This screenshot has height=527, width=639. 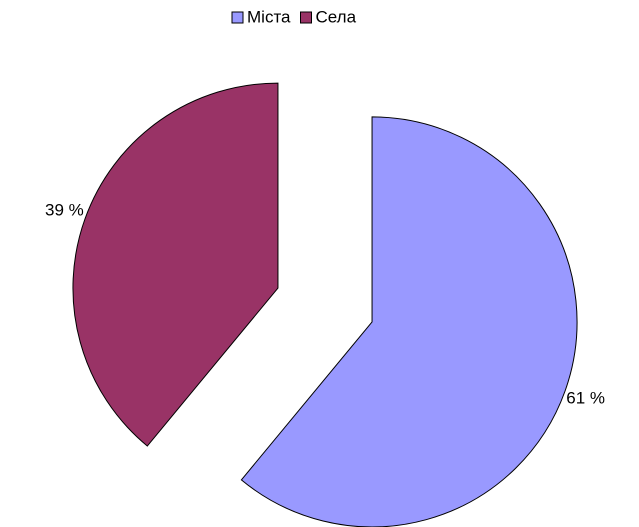 What do you see at coordinates (64, 210) in the screenshot?
I see `data-label: 39 %` at bounding box center [64, 210].